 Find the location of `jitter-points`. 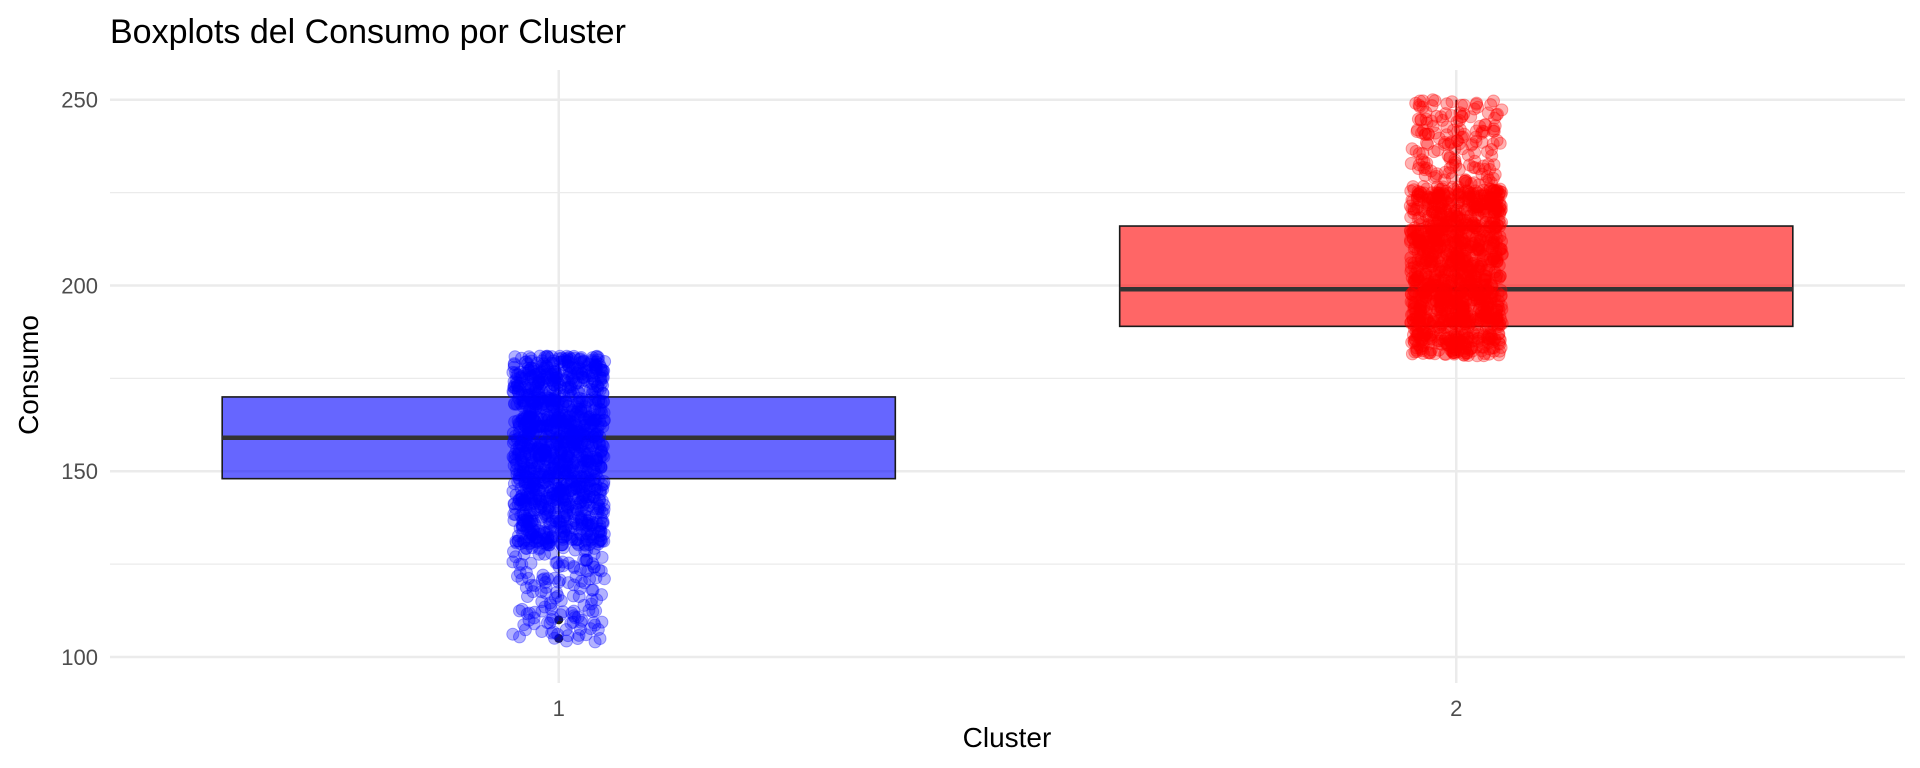

jitter-points is located at coordinates (559, 499).